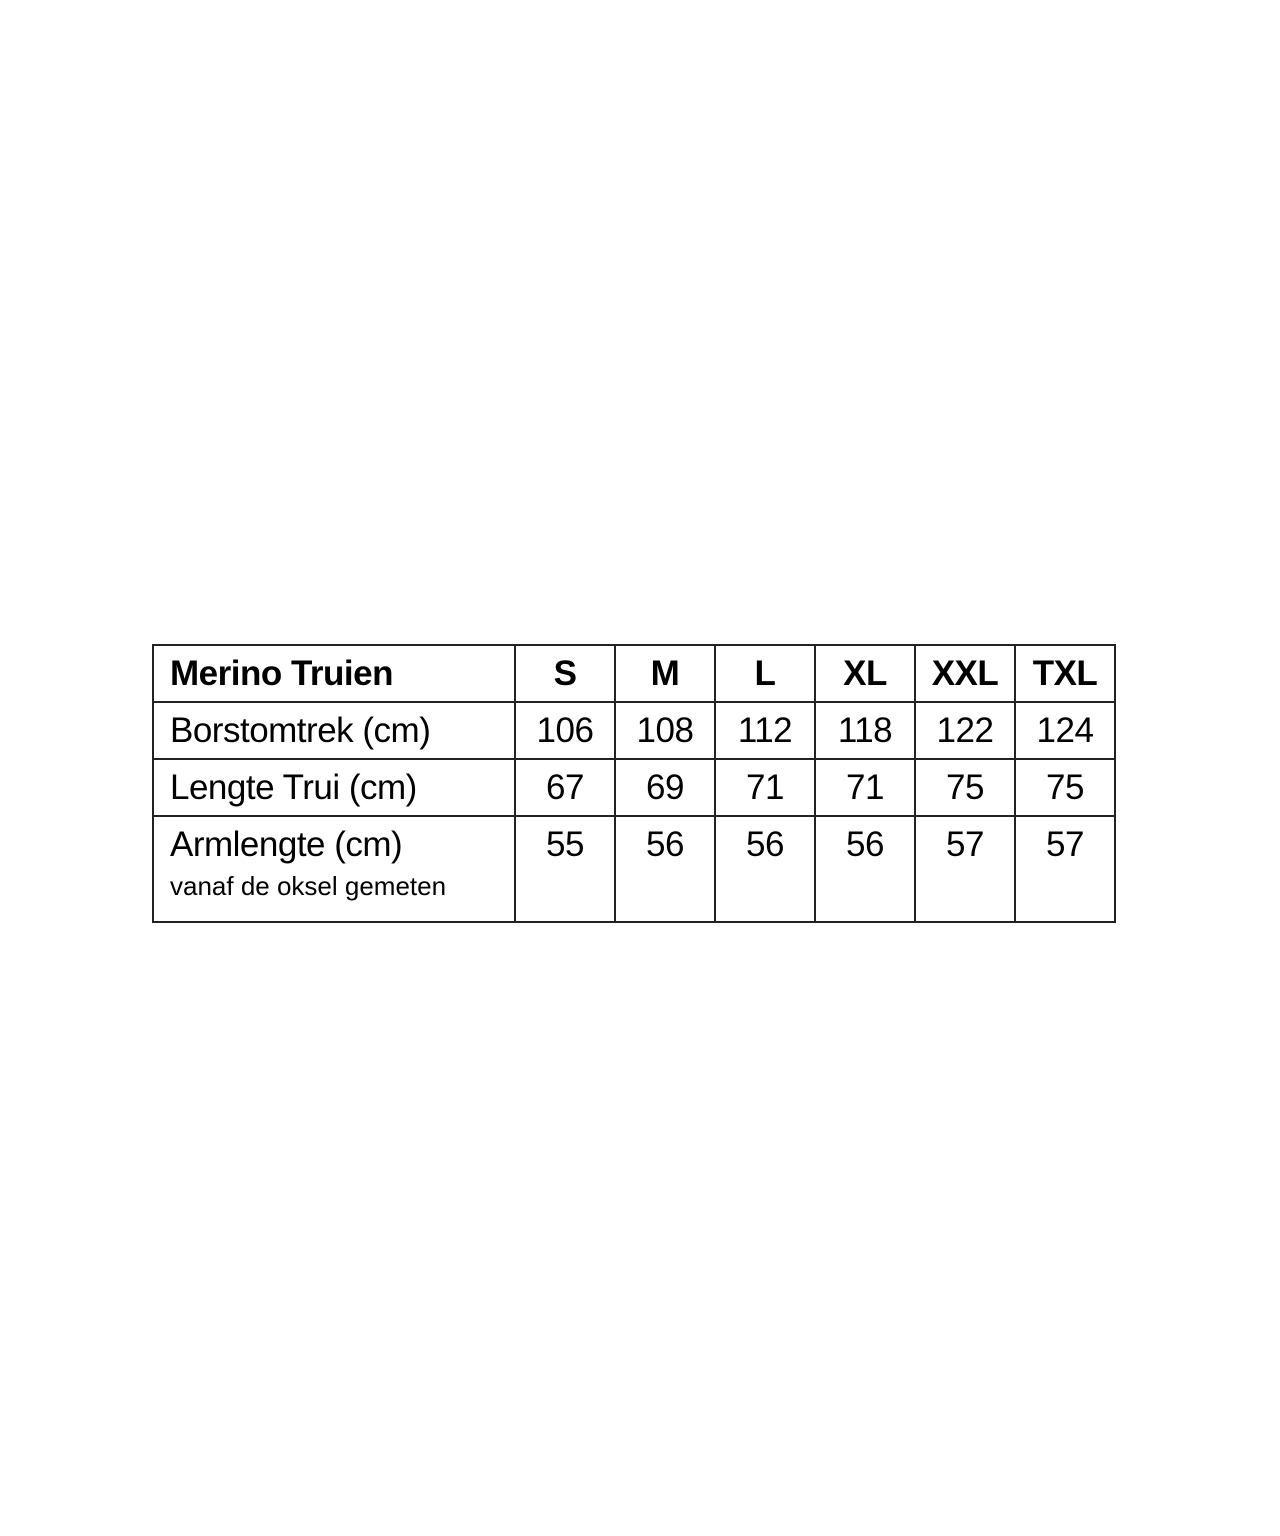 Image resolution: width=1280 pixels, height=1536 pixels. Describe the element at coordinates (565, 787) in the screenshot. I see `cell: 67` at that location.